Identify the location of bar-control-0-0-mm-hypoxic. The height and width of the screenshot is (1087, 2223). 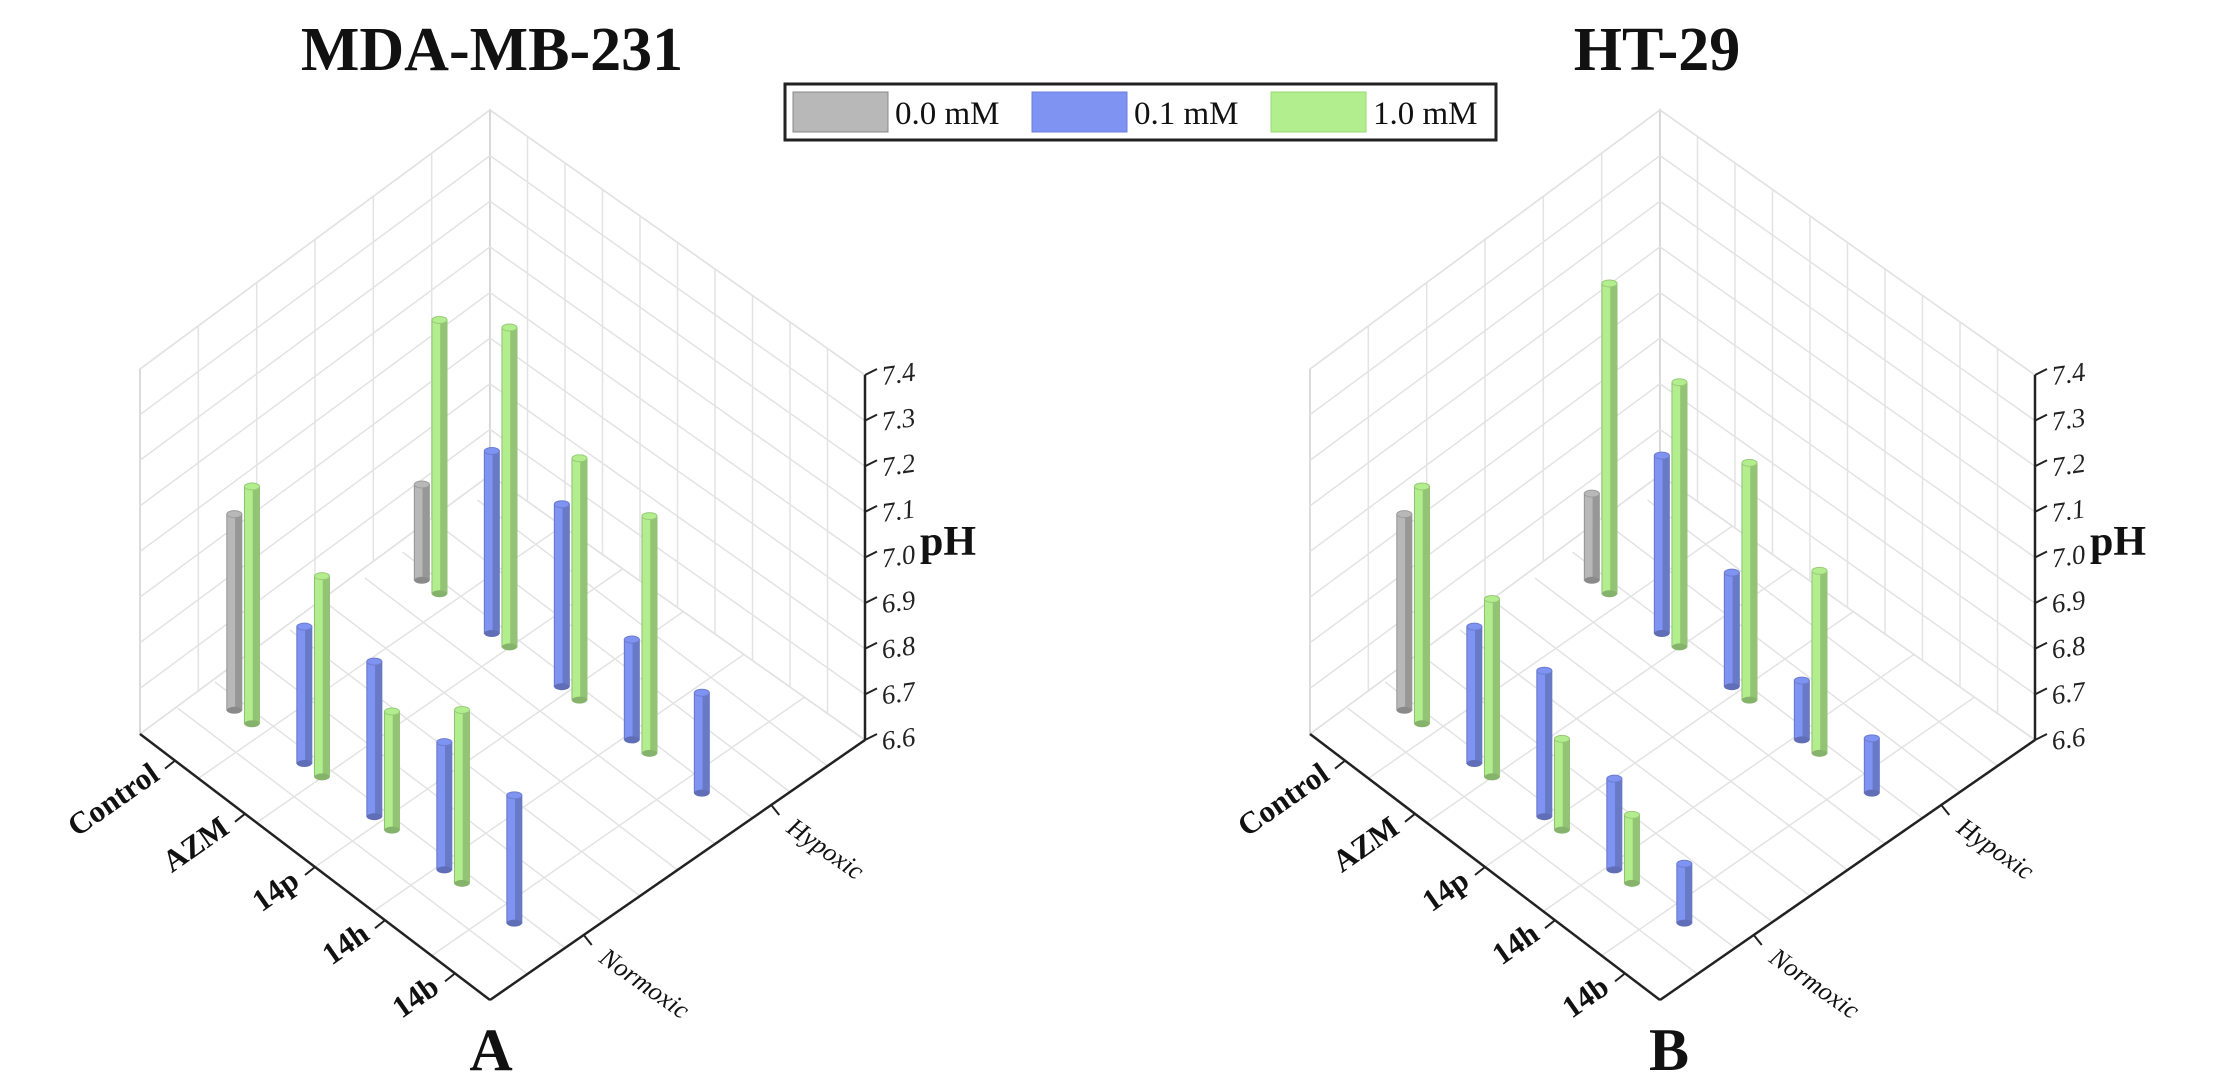
(1591, 536).